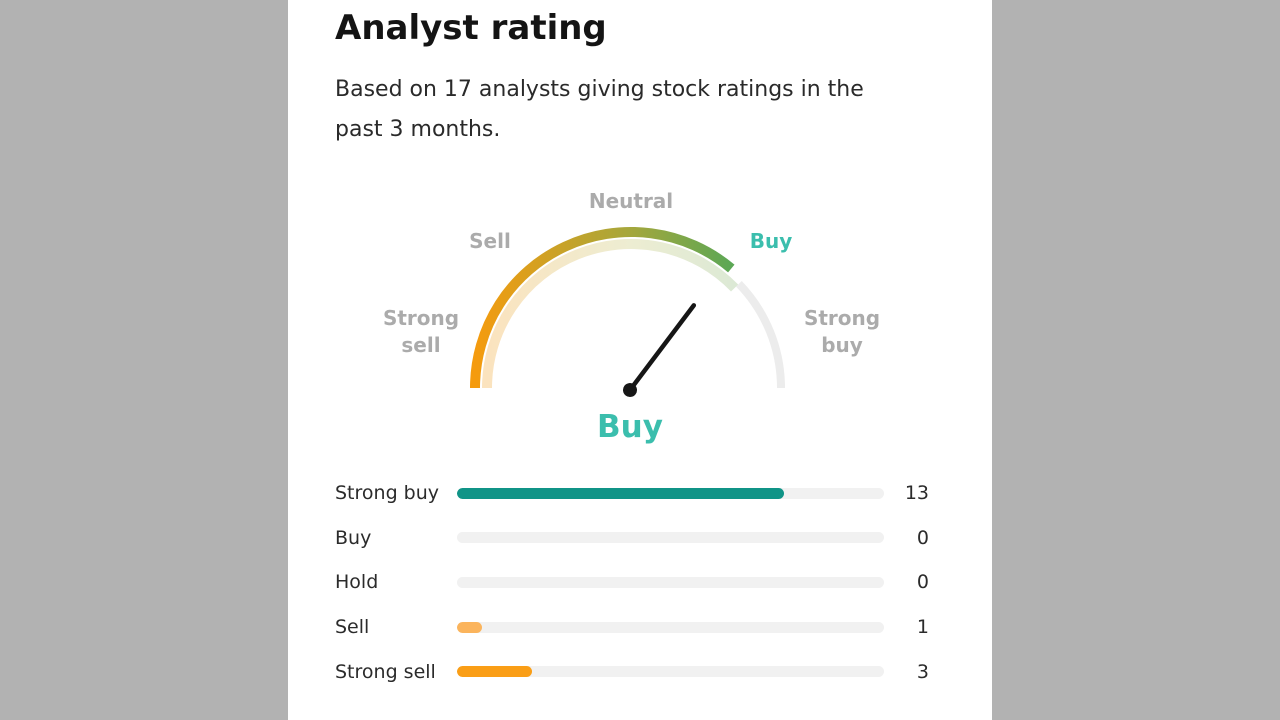  Describe the element at coordinates (471, 28) in the screenshot. I see `page-title: Analyst rating` at that location.